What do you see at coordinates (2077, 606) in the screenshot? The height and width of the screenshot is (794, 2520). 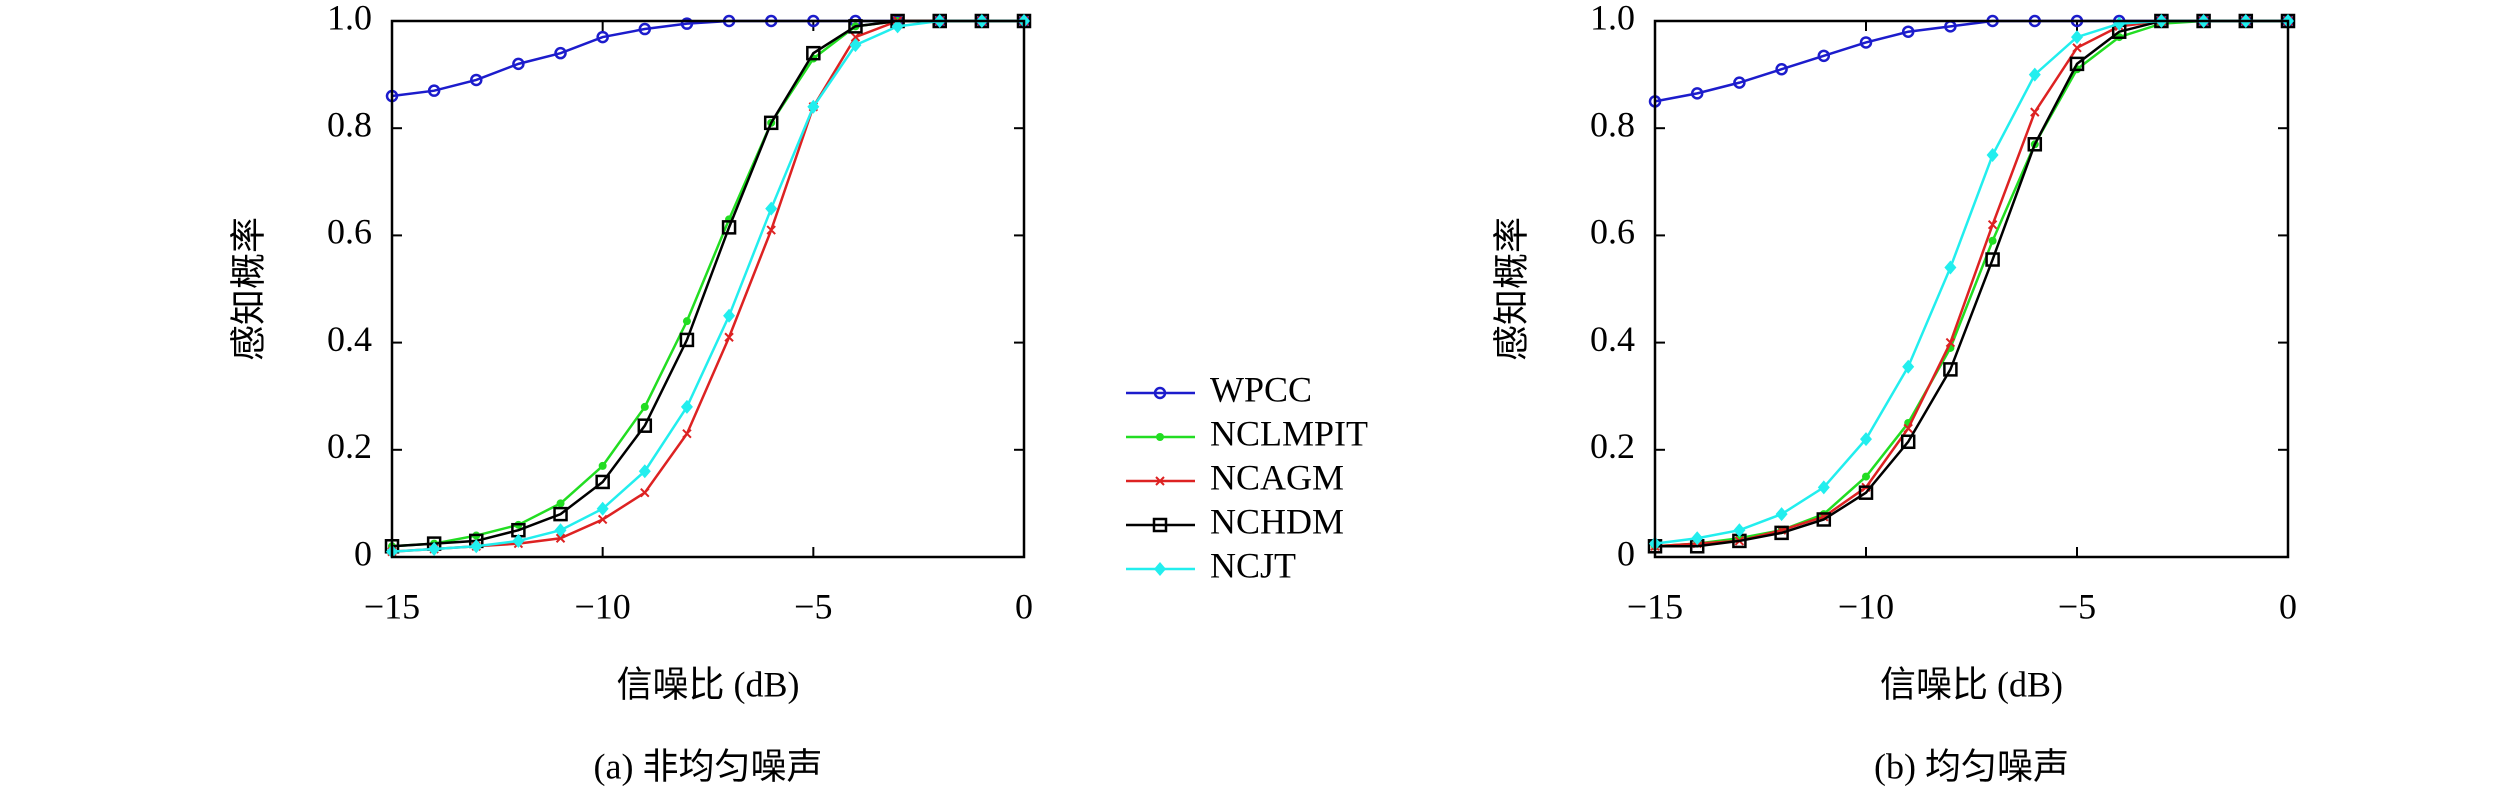 I see `x-tick-label: −5` at bounding box center [2077, 606].